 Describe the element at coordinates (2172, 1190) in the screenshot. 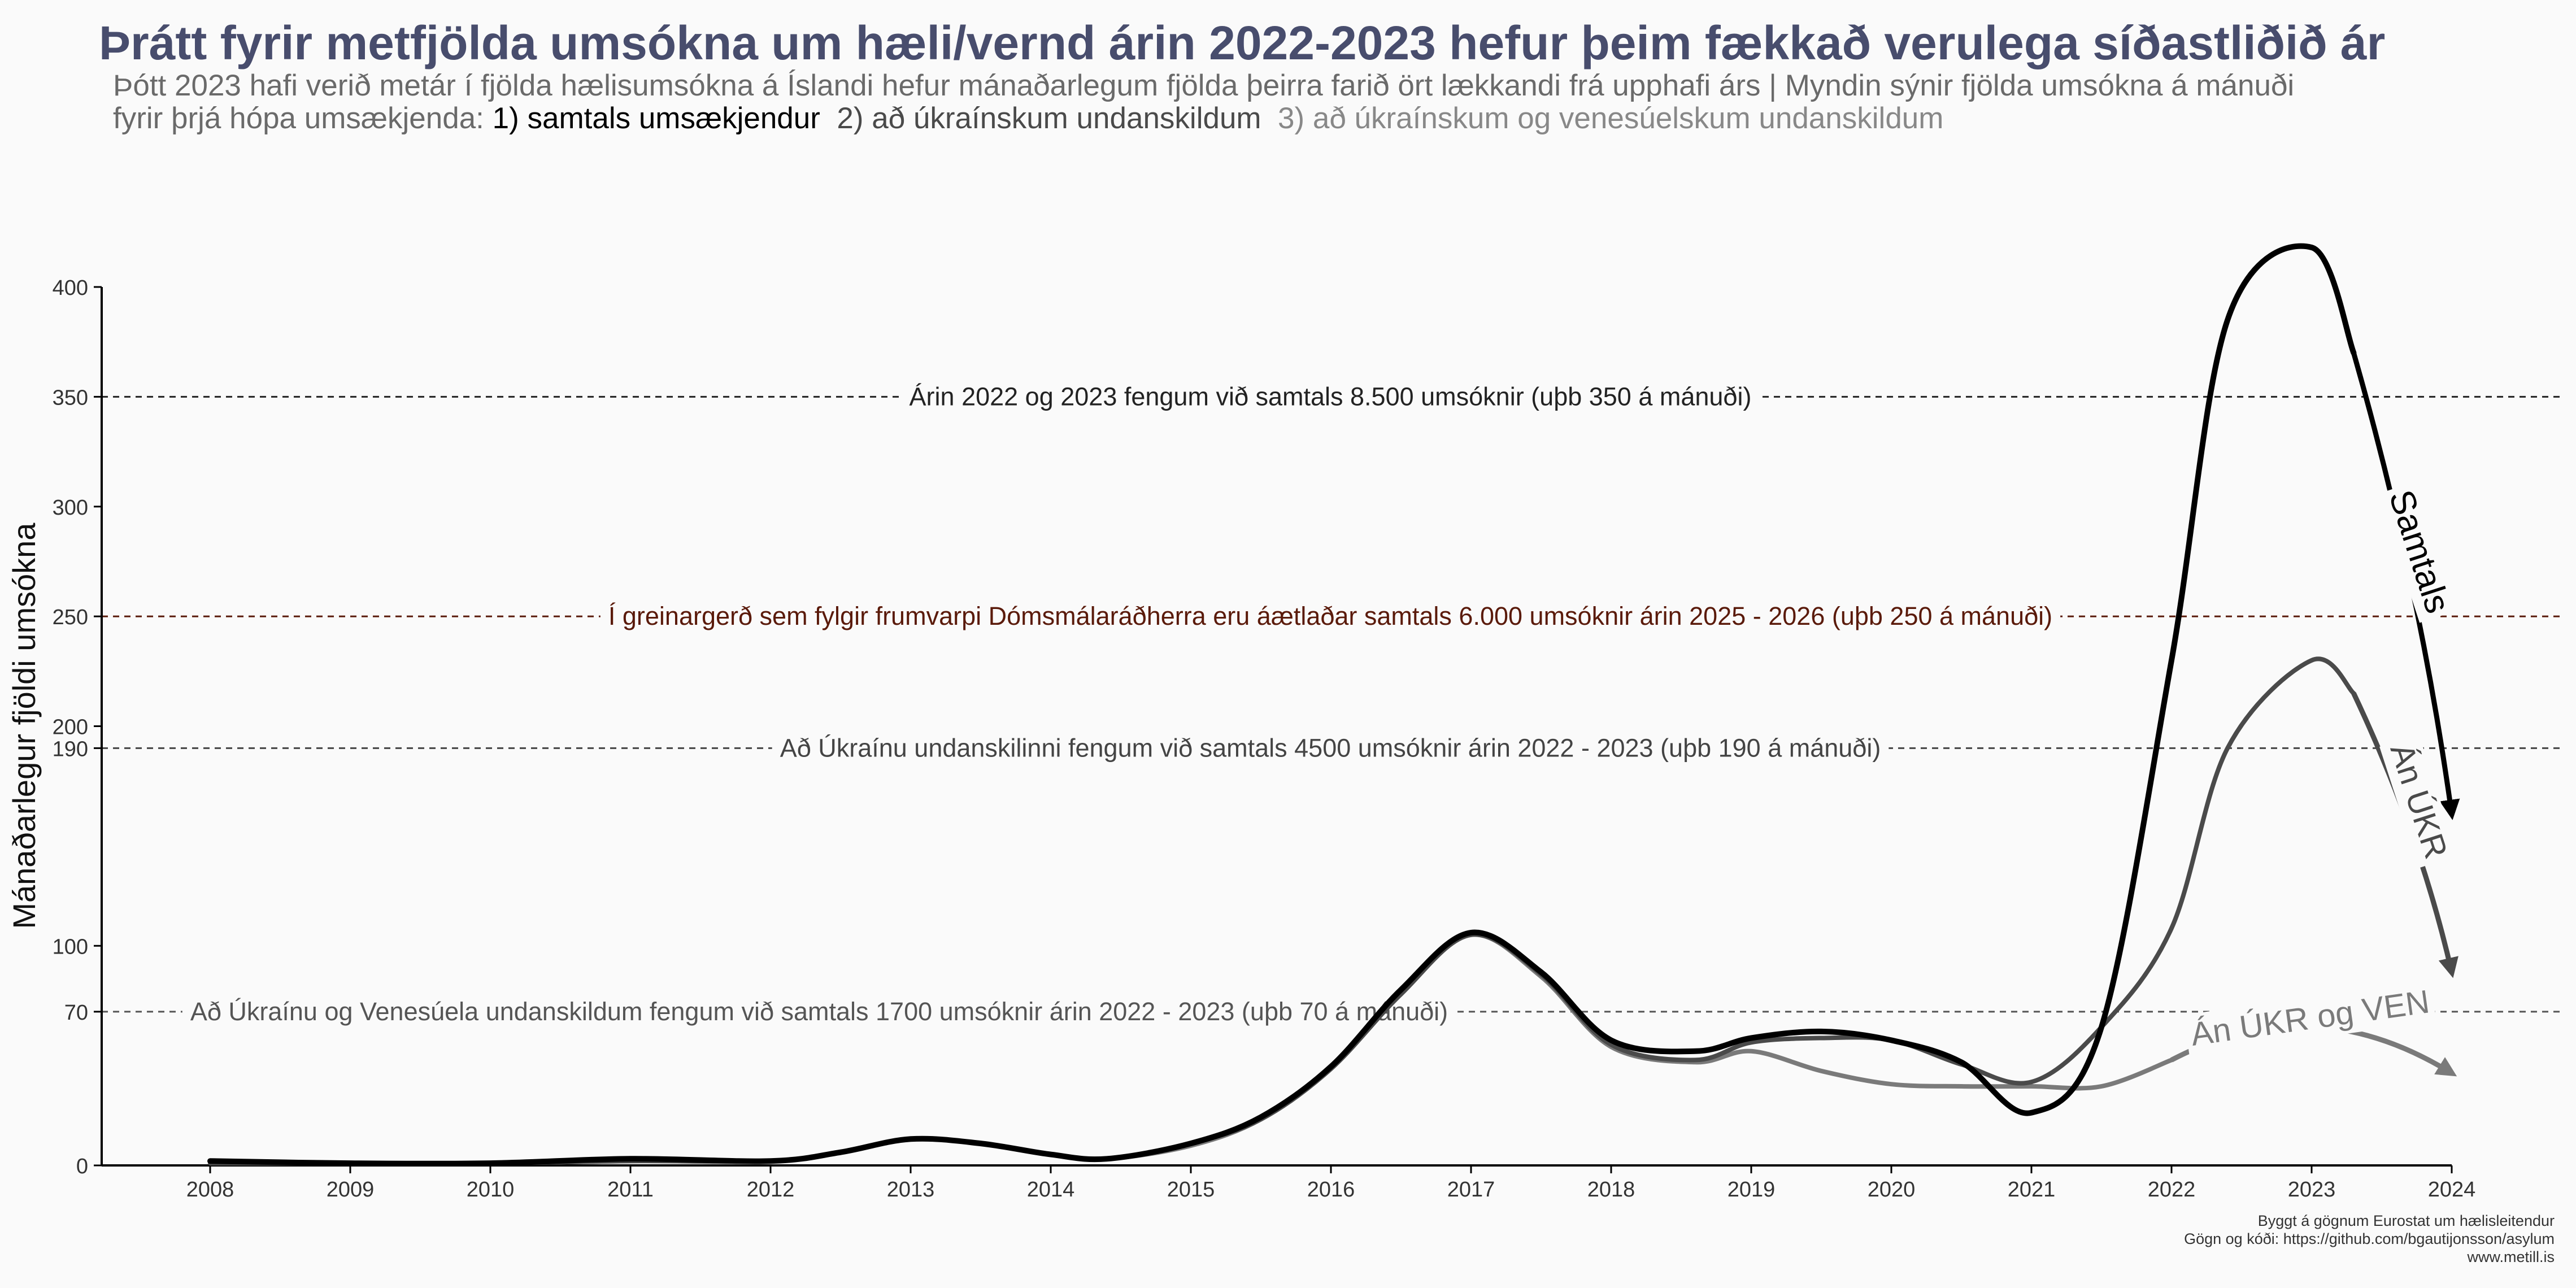

I see `x-tick-label: 2022` at that location.